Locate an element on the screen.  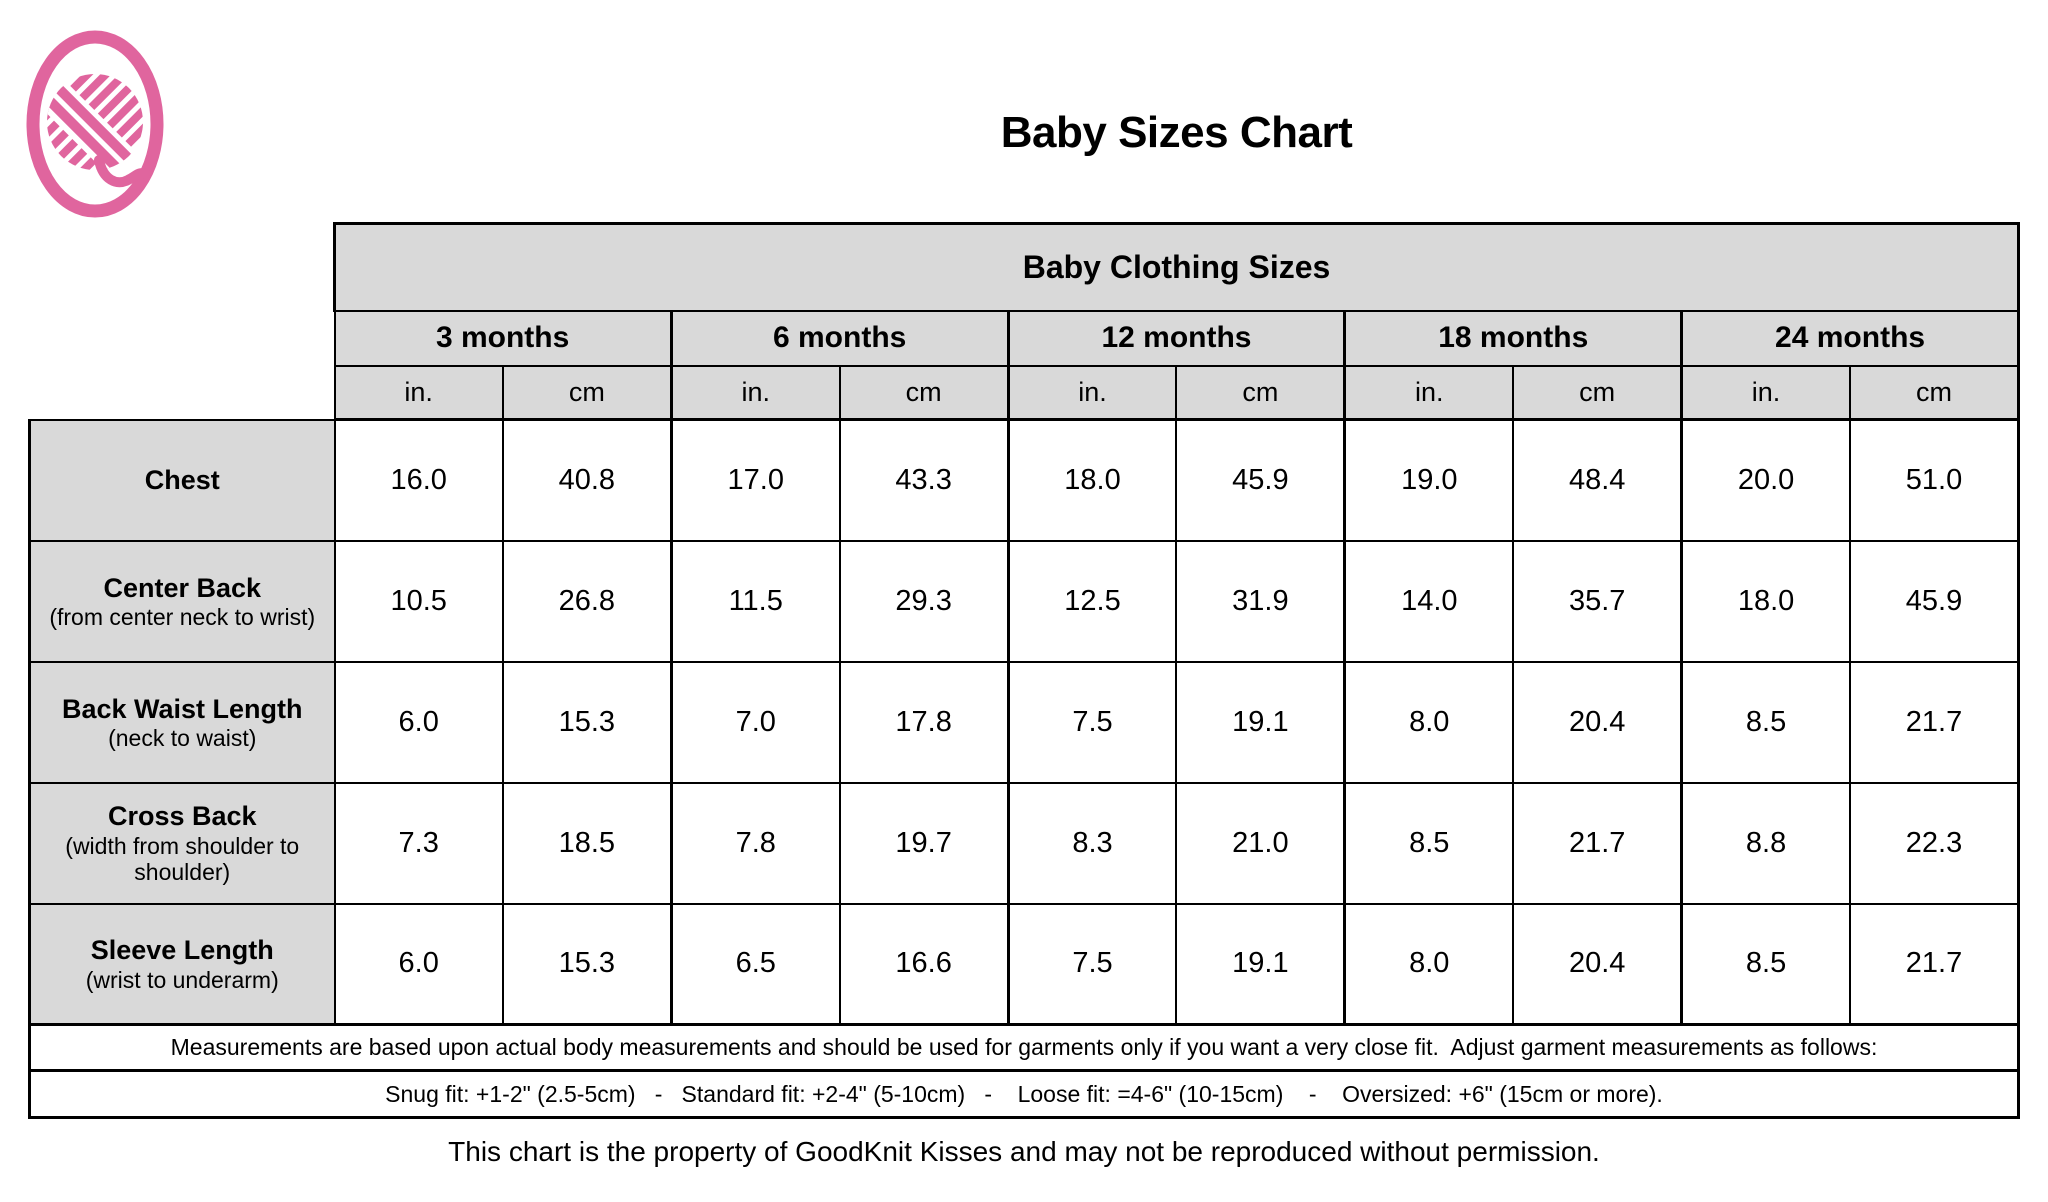
value-cell: 16.6 is located at coordinates (924, 964).